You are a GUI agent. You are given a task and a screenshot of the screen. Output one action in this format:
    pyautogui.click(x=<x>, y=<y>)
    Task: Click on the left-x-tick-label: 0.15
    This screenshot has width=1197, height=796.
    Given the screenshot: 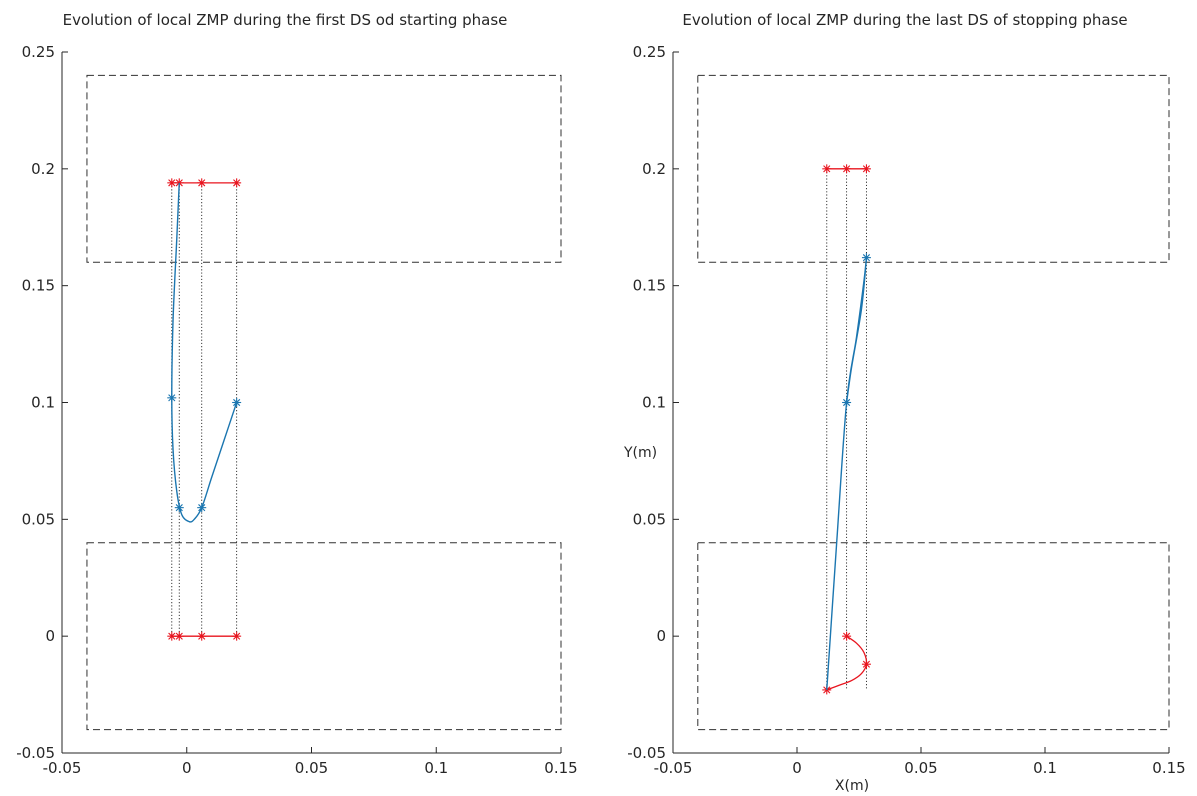 What is the action you would take?
    pyautogui.click(x=560, y=768)
    